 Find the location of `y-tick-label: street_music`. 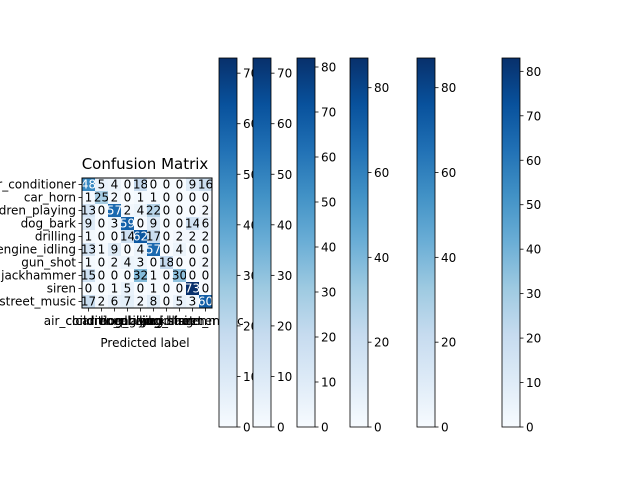

y-tick-label: street_music is located at coordinates (38, 302).